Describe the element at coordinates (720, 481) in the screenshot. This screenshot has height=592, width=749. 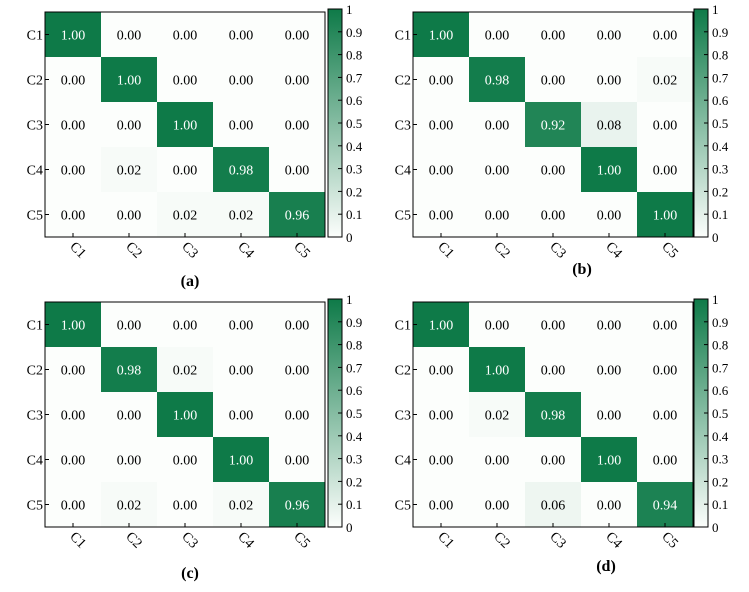
I see `colorbar-tick-label: 0.2` at that location.